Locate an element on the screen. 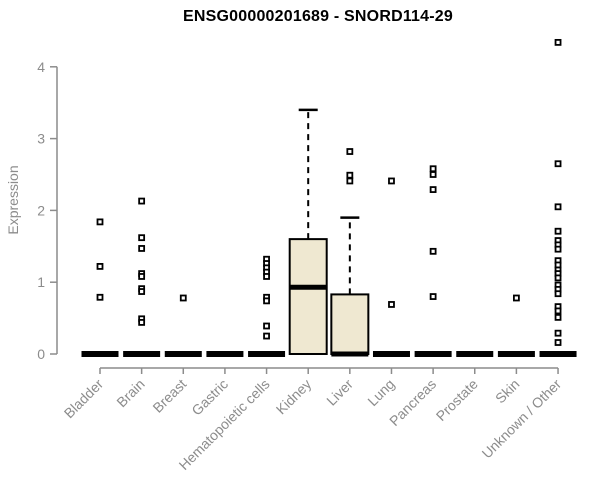 This screenshot has width=600, height=500. x-tick-label: Brain is located at coordinates (130, 393).